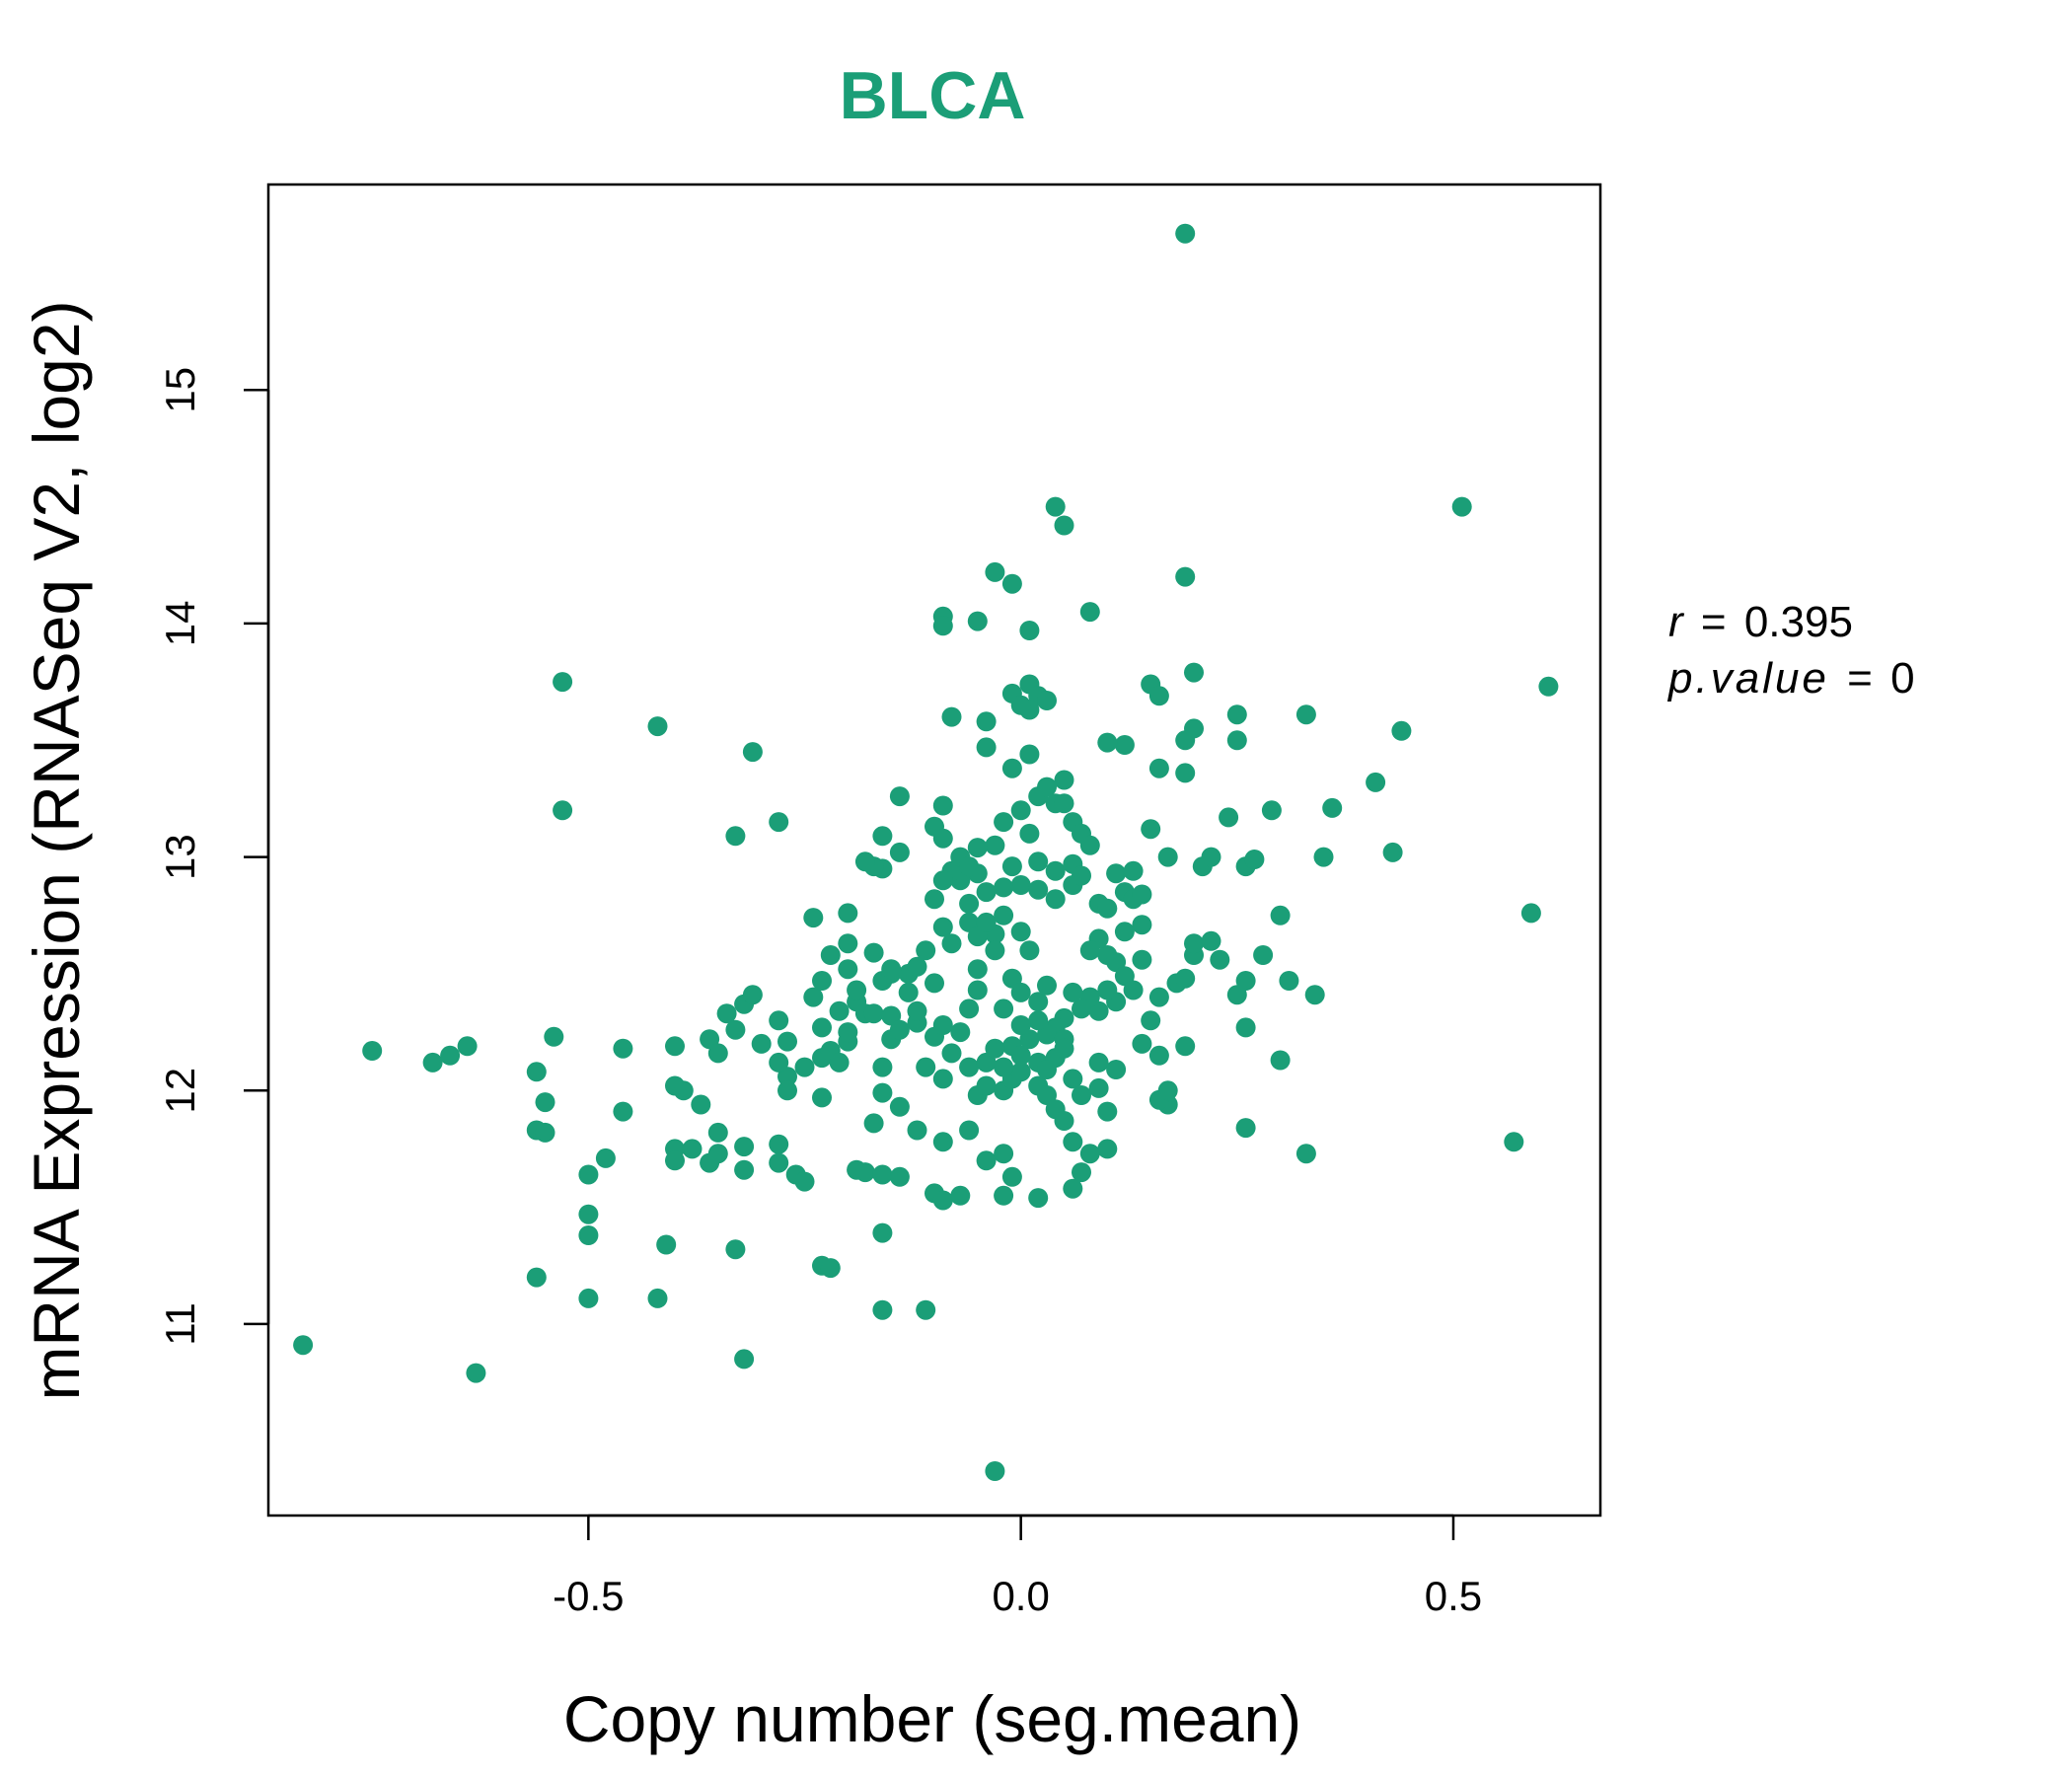  I want to click on x-axis: -0.5 0.0 0.5, so click(1017, 1566).